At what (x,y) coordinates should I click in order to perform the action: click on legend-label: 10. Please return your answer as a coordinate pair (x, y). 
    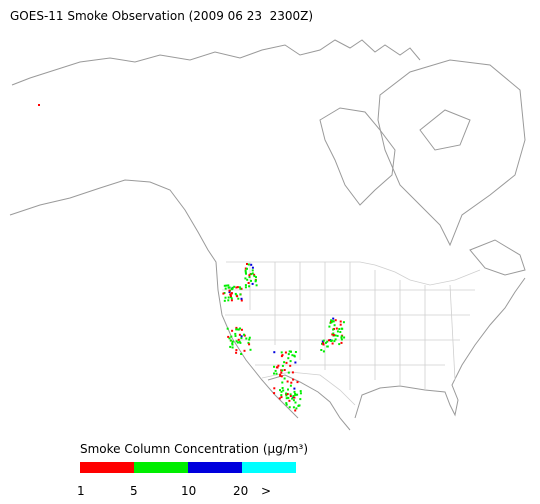
    Looking at the image, I should click on (188, 491).